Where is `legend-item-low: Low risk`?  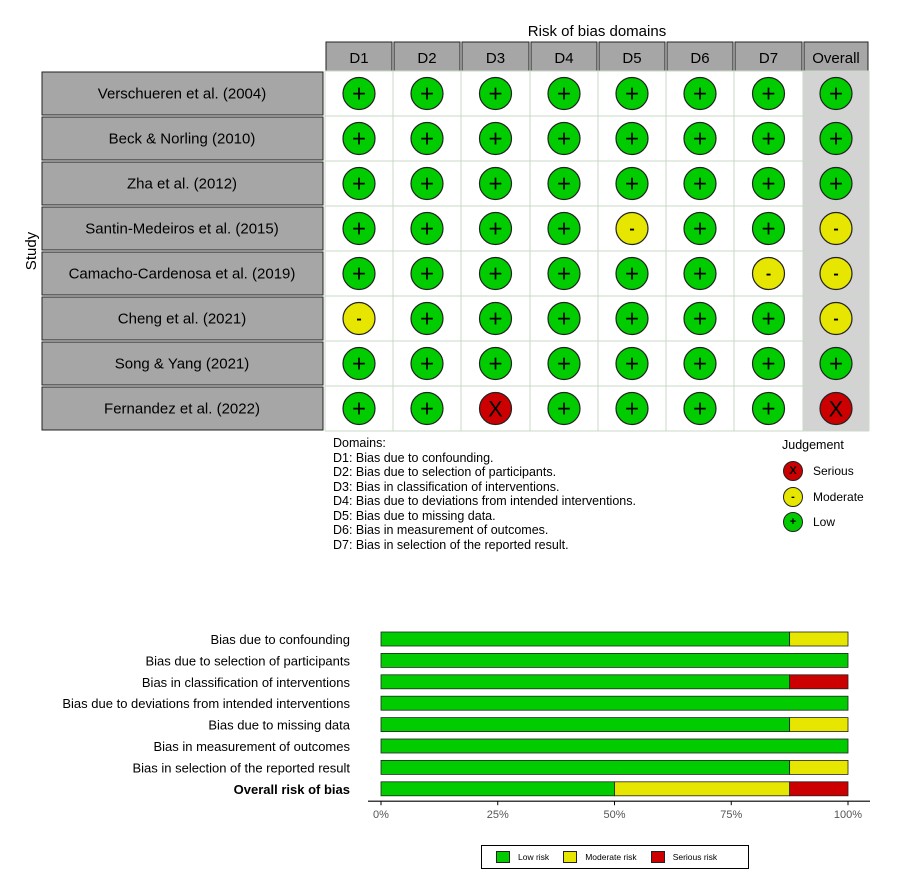
legend-item-low: Low risk is located at coordinates (522, 857).